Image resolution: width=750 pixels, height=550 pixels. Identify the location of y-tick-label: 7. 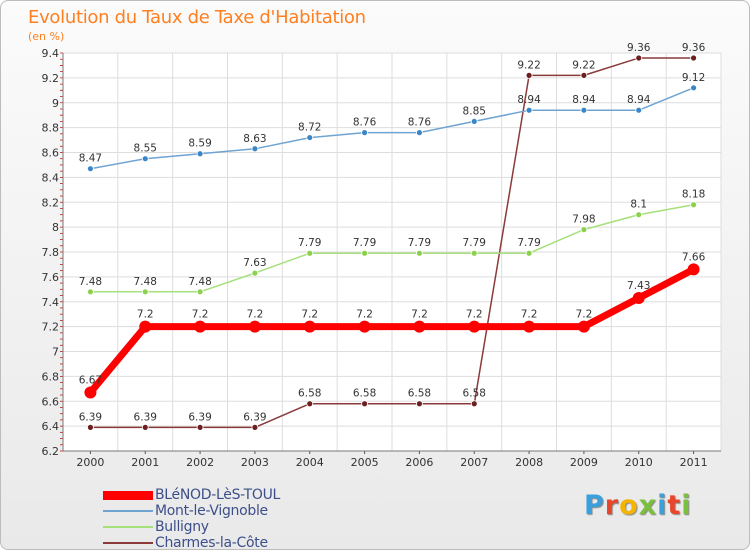
(55, 352).